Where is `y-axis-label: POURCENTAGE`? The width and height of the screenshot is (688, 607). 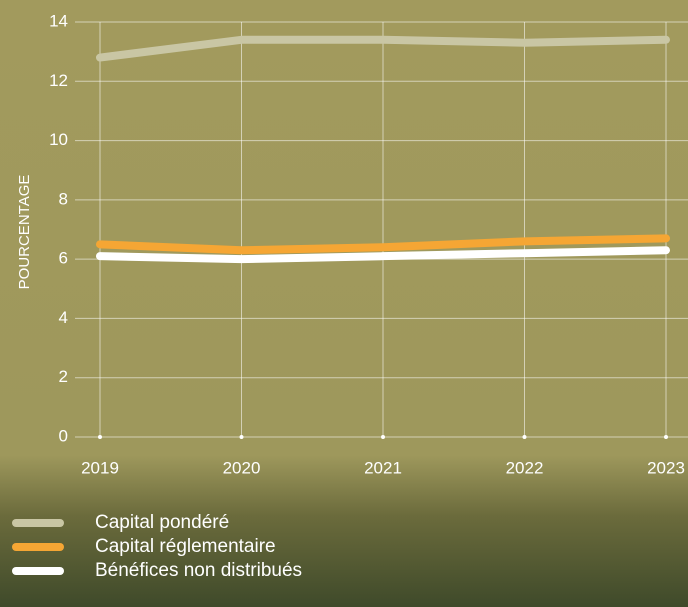 y-axis-label: POURCENTAGE is located at coordinates (24, 232).